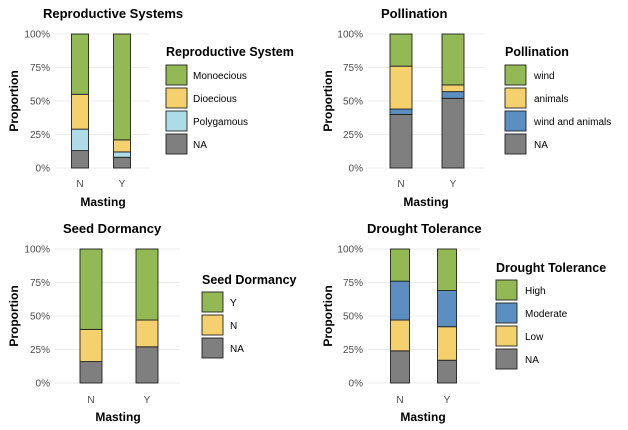 The height and width of the screenshot is (430, 628). I want to click on bar-segment-y-y, so click(147, 284).